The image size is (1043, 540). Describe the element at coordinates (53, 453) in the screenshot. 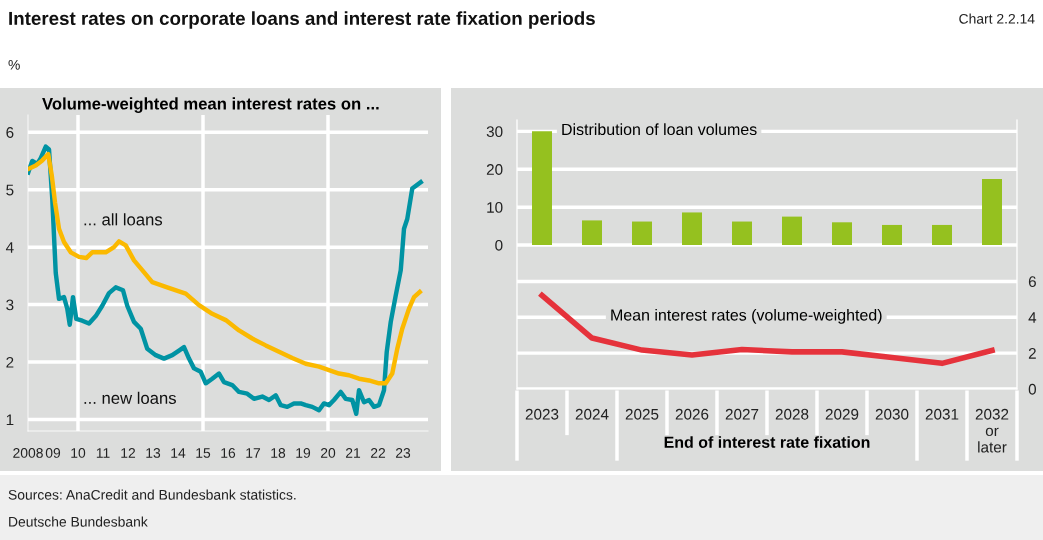

I see `x-tick-label: 09` at that location.